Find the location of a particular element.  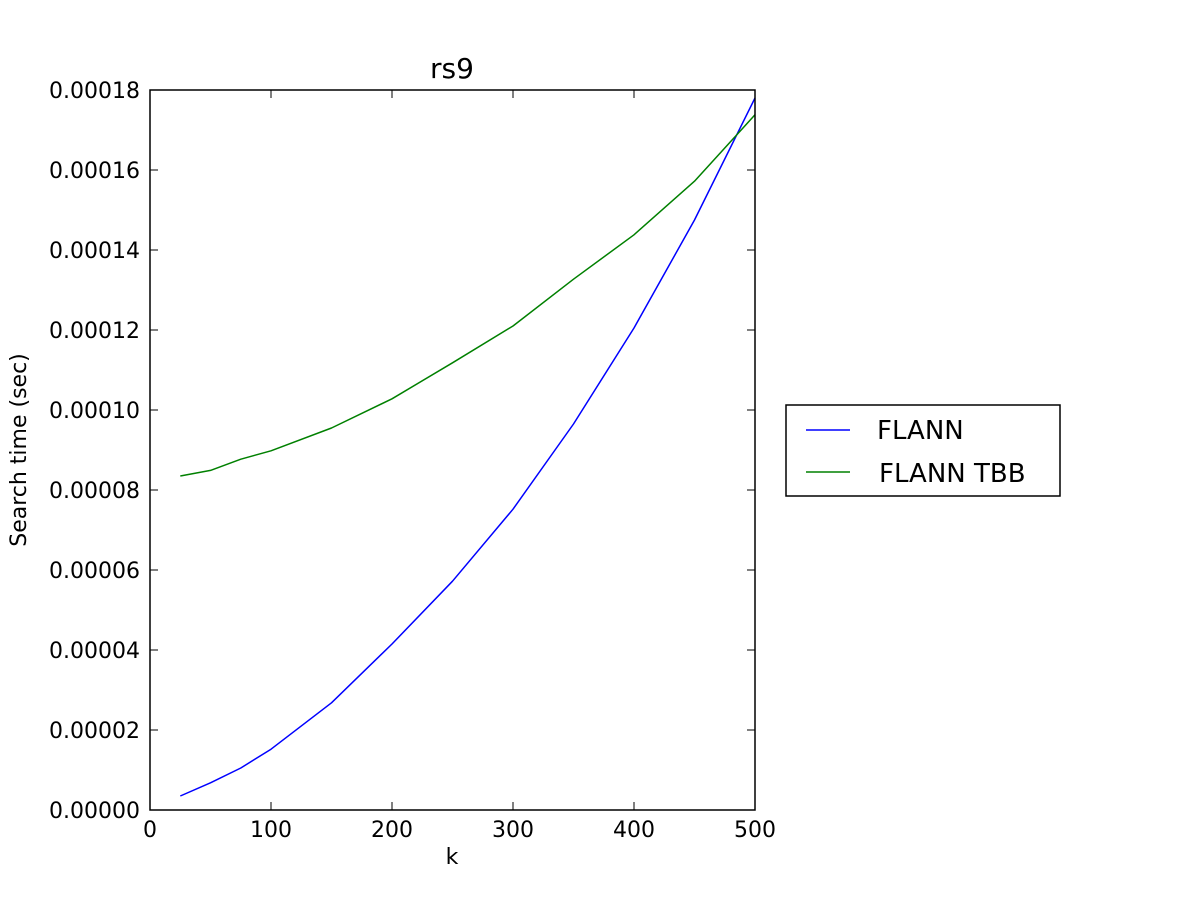

y-tick-label: 0.00002 is located at coordinates (94, 731).